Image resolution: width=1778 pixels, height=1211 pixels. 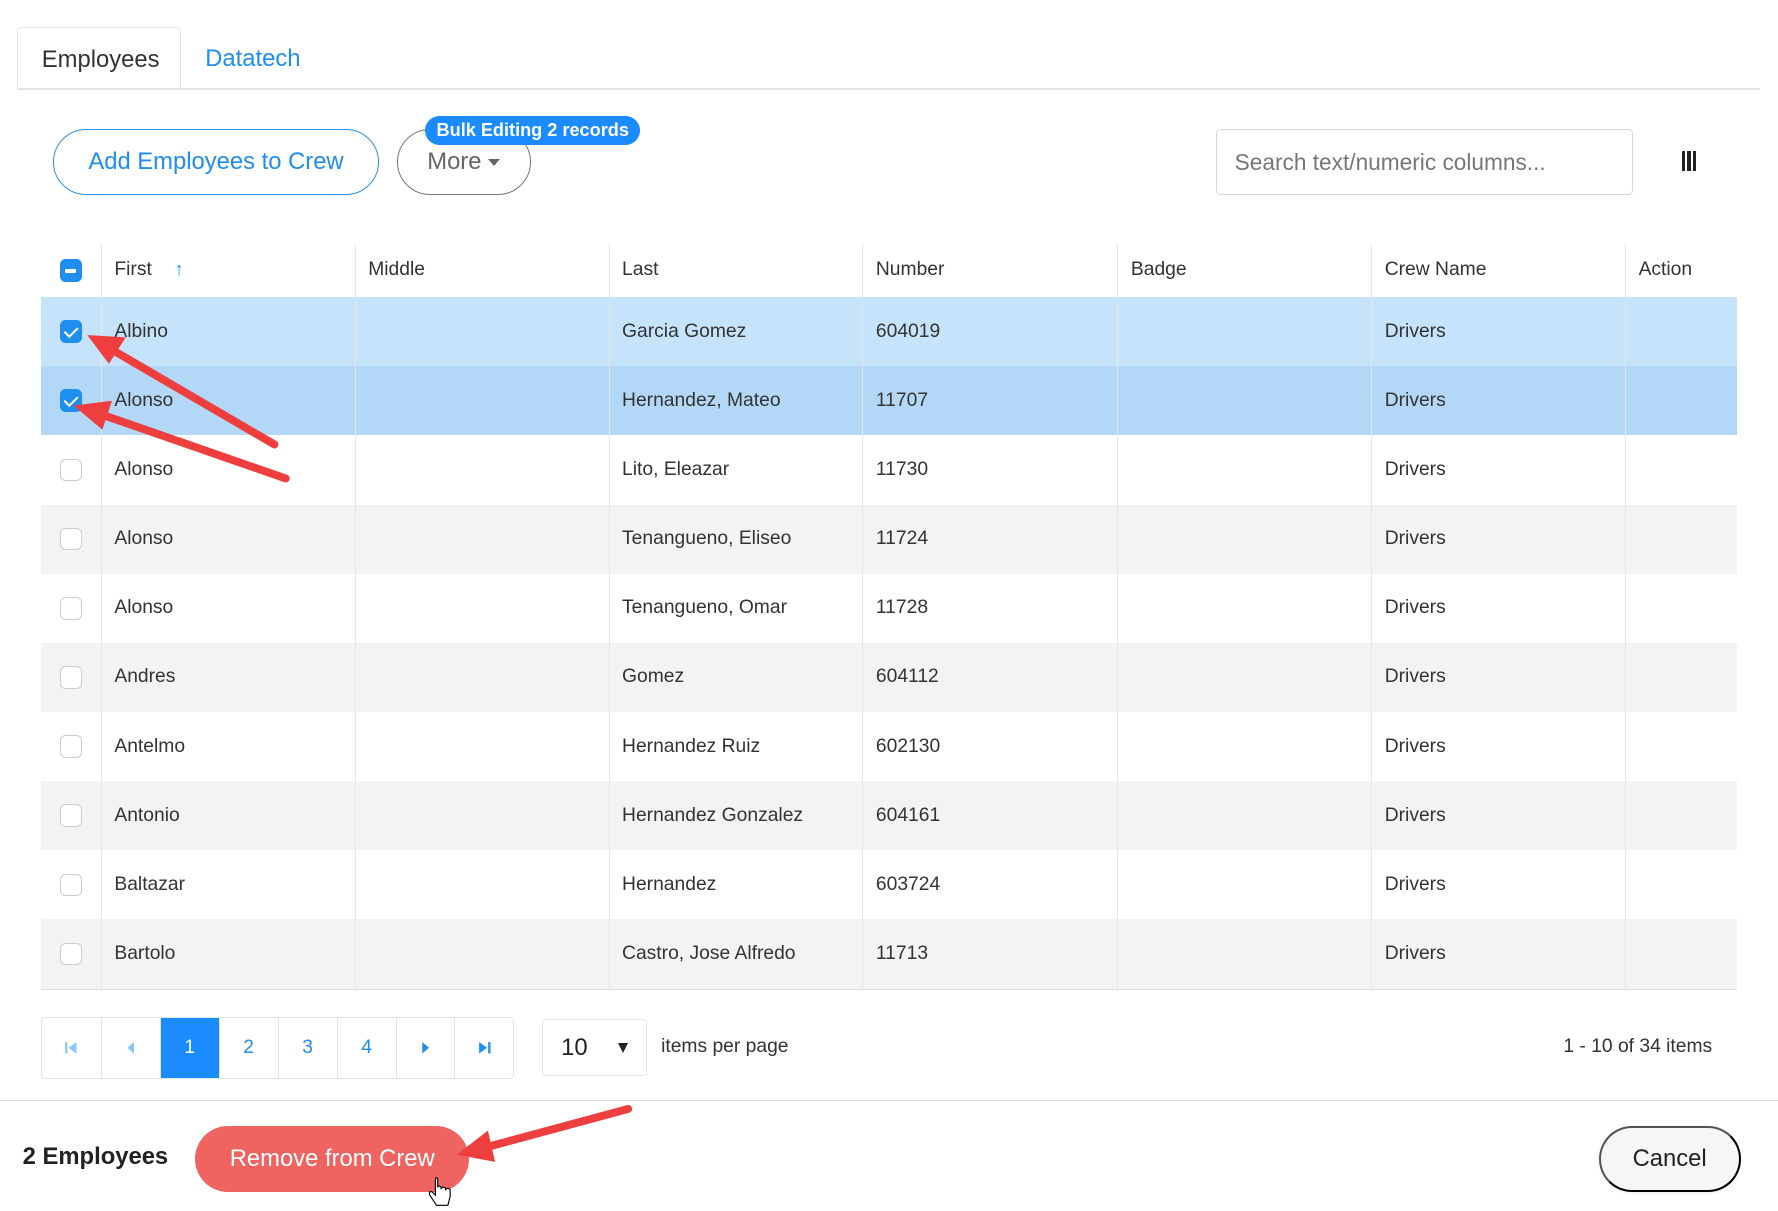 I want to click on cell-first: Andres, so click(x=228, y=677).